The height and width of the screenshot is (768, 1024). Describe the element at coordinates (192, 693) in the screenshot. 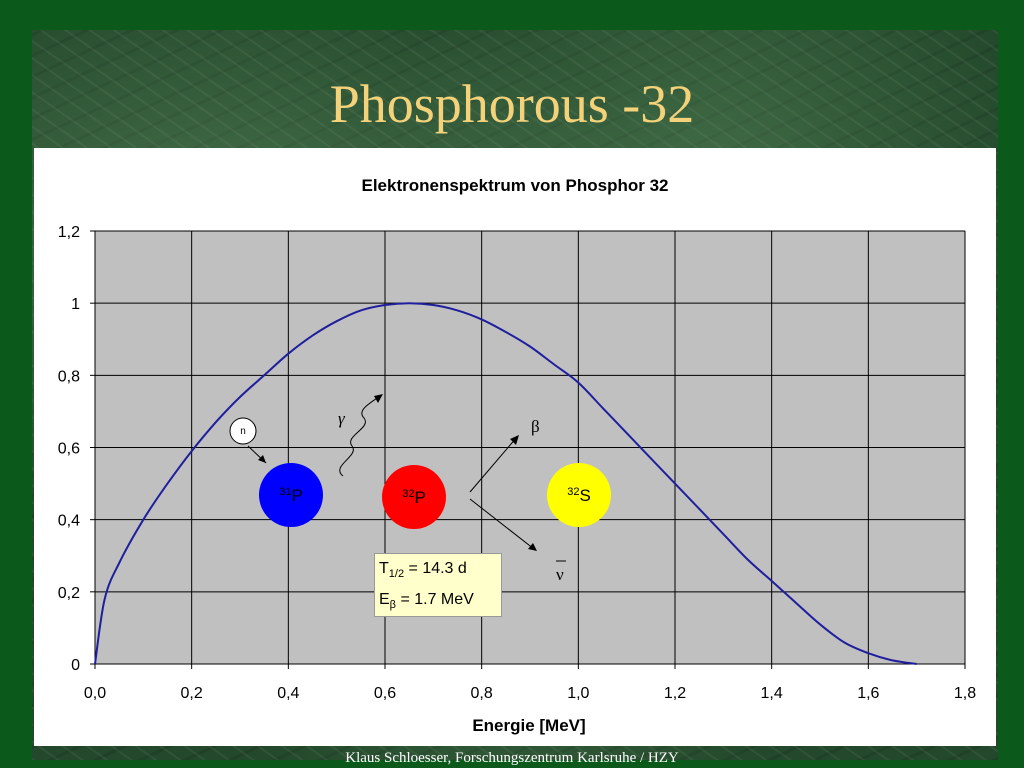

I see `x-tick-label: 0,2` at that location.